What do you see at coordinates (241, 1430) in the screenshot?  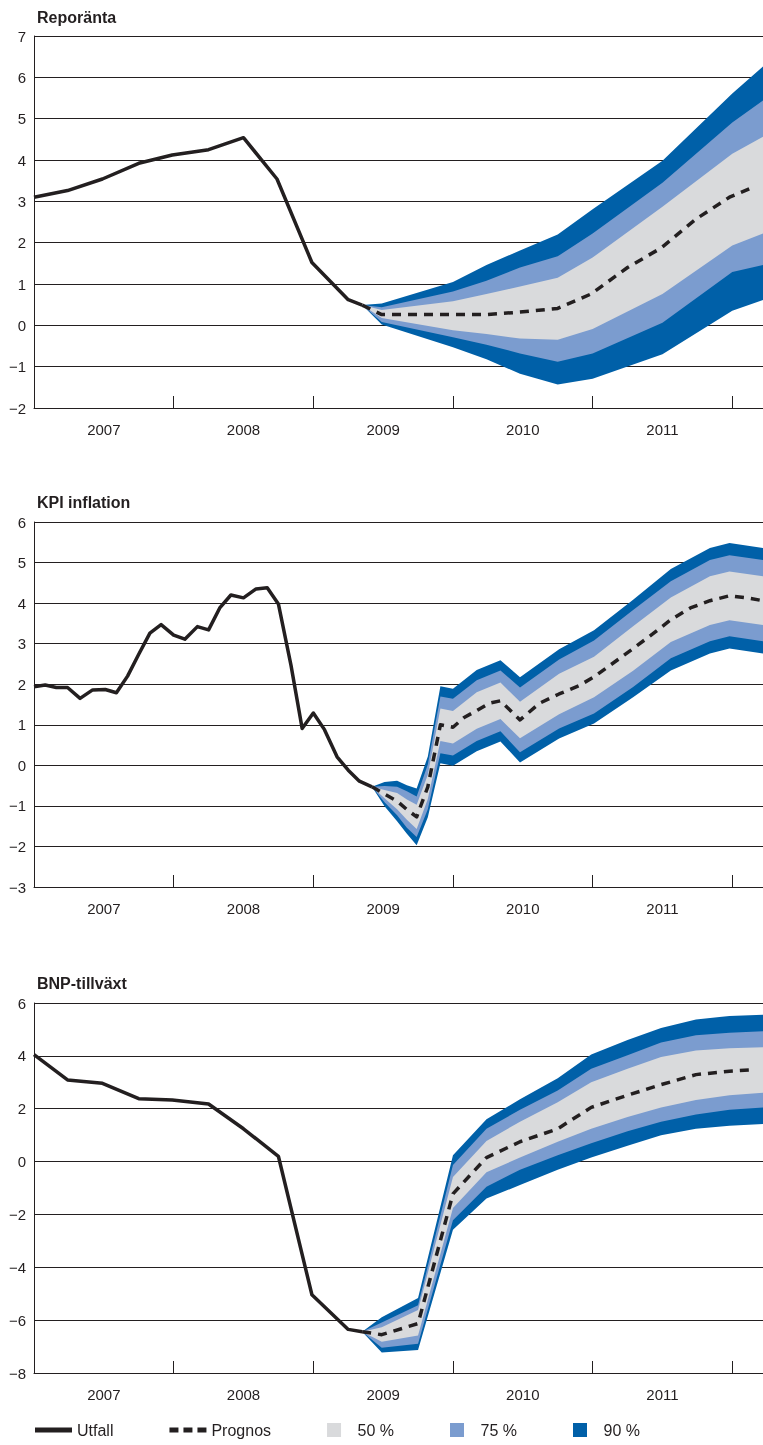 I see `legend-label: Prognos` at bounding box center [241, 1430].